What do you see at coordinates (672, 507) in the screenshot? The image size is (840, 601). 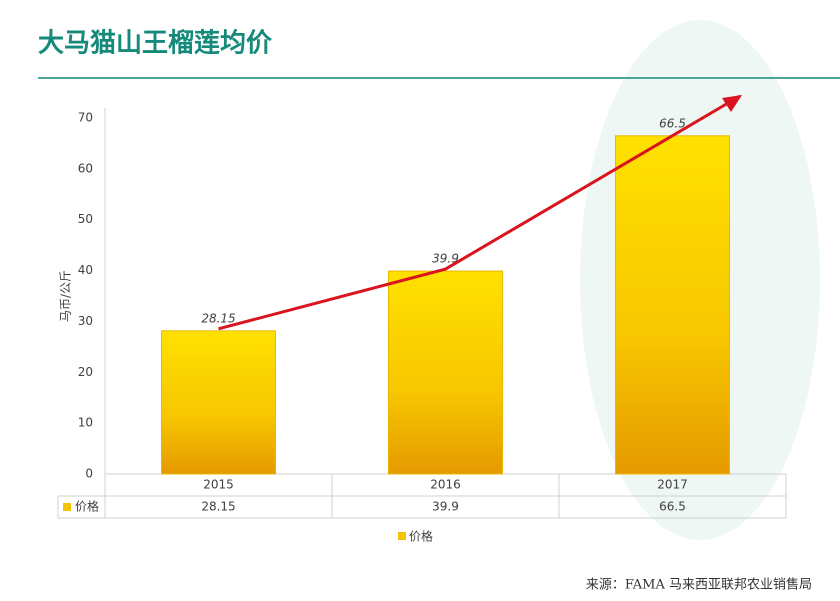 I see `table-value: 66.5` at bounding box center [672, 507].